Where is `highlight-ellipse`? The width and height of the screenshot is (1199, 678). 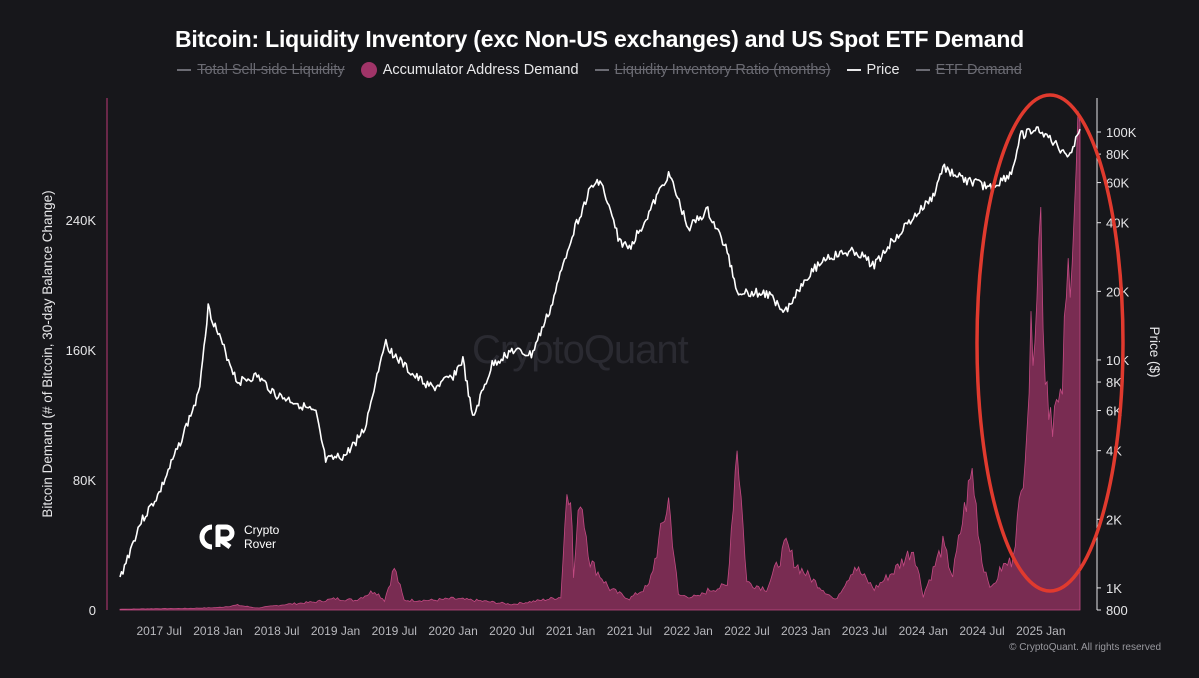 highlight-ellipse is located at coordinates (1050, 343).